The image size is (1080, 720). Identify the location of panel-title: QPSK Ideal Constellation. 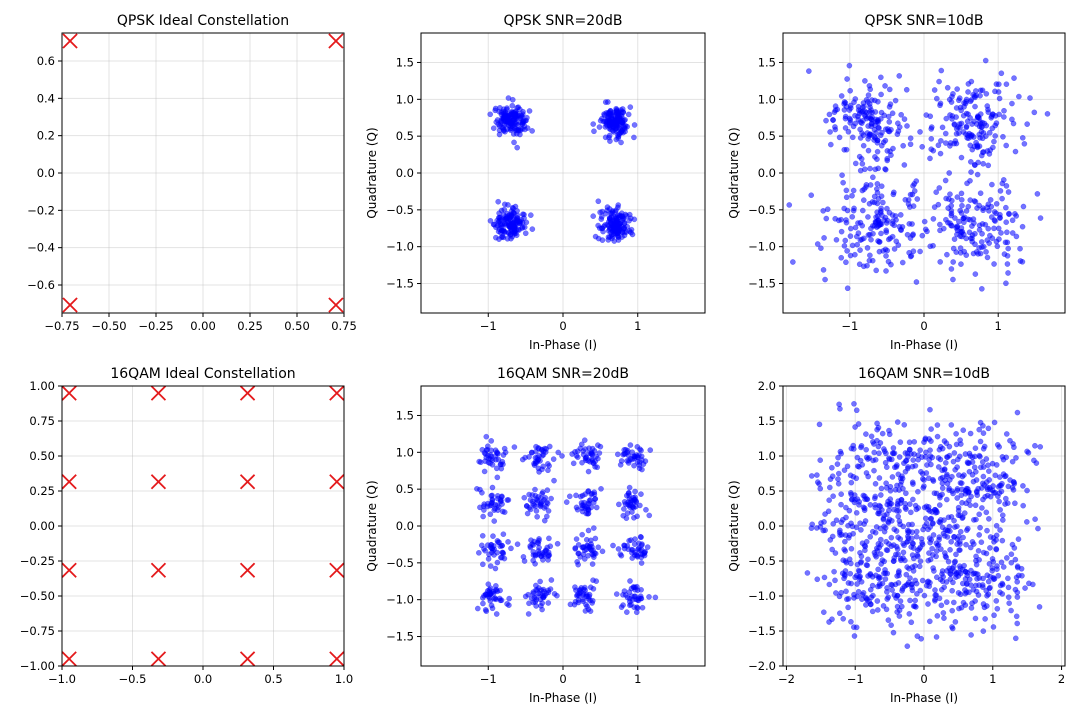
(203, 21).